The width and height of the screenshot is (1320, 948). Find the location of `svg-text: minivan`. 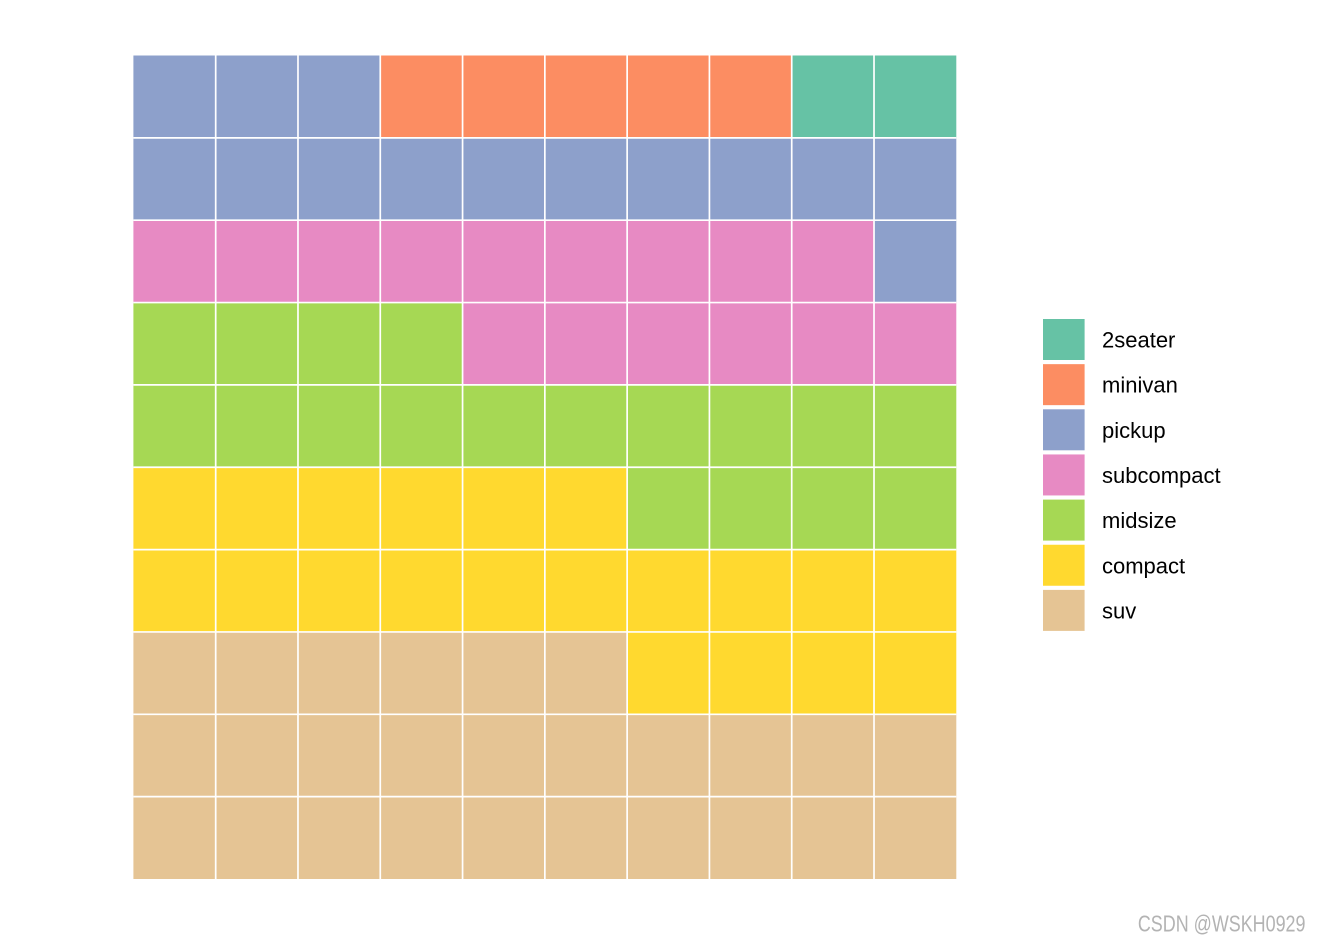

svg-text: minivan is located at coordinates (1140, 385).